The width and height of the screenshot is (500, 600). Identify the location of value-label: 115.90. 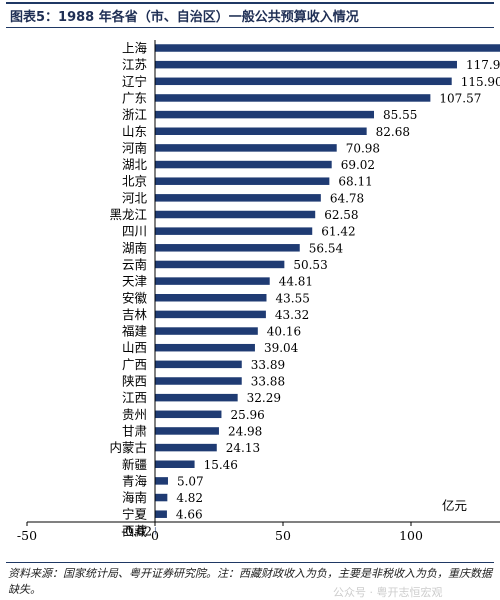
(480, 82).